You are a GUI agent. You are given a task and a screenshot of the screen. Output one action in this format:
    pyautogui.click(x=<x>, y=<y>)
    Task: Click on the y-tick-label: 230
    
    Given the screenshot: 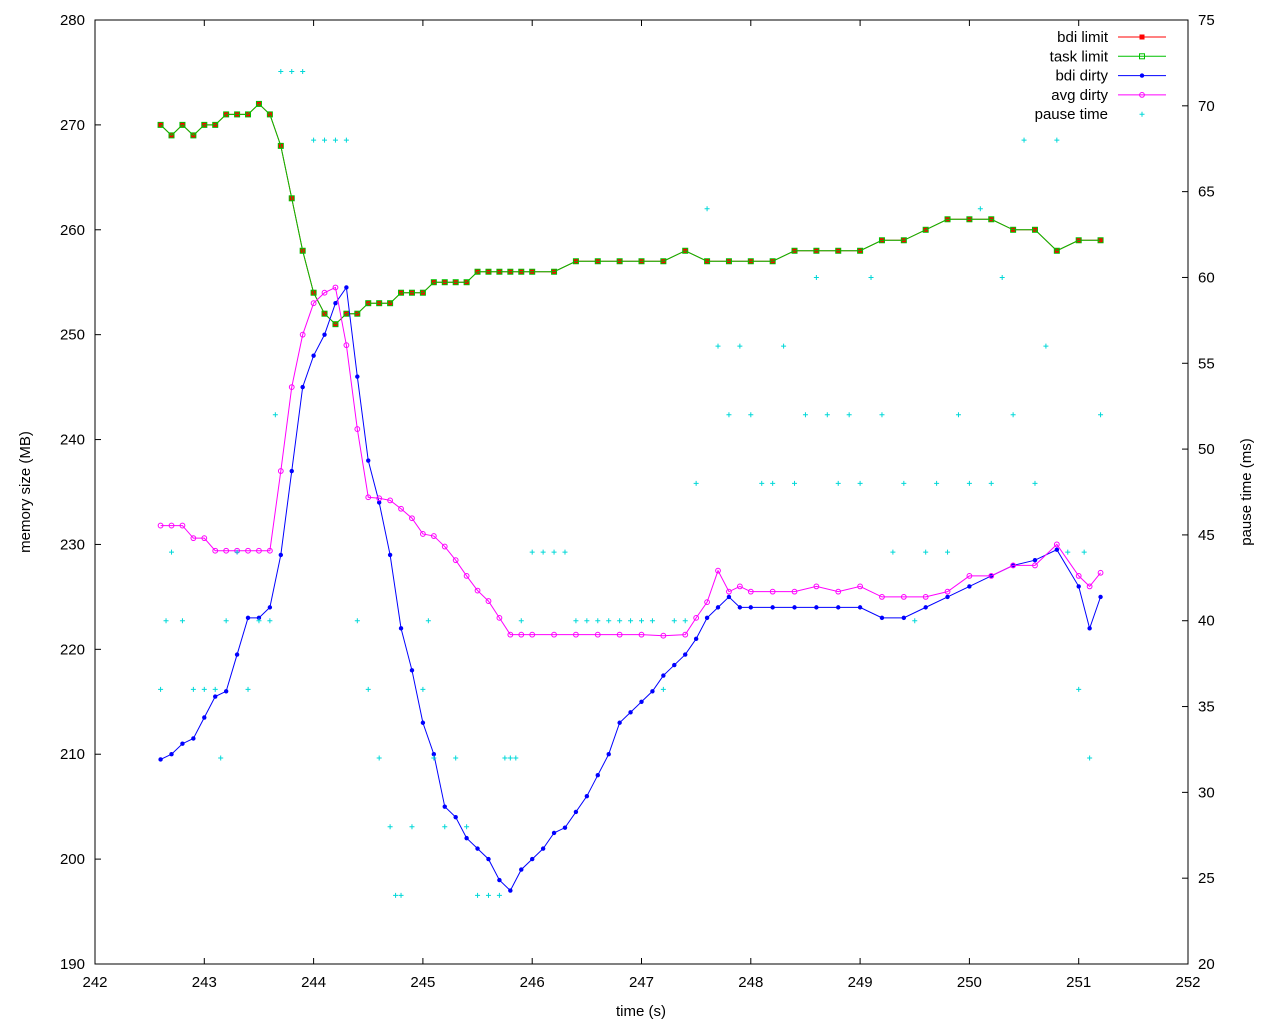 What is the action you would take?
    pyautogui.click(x=72, y=544)
    